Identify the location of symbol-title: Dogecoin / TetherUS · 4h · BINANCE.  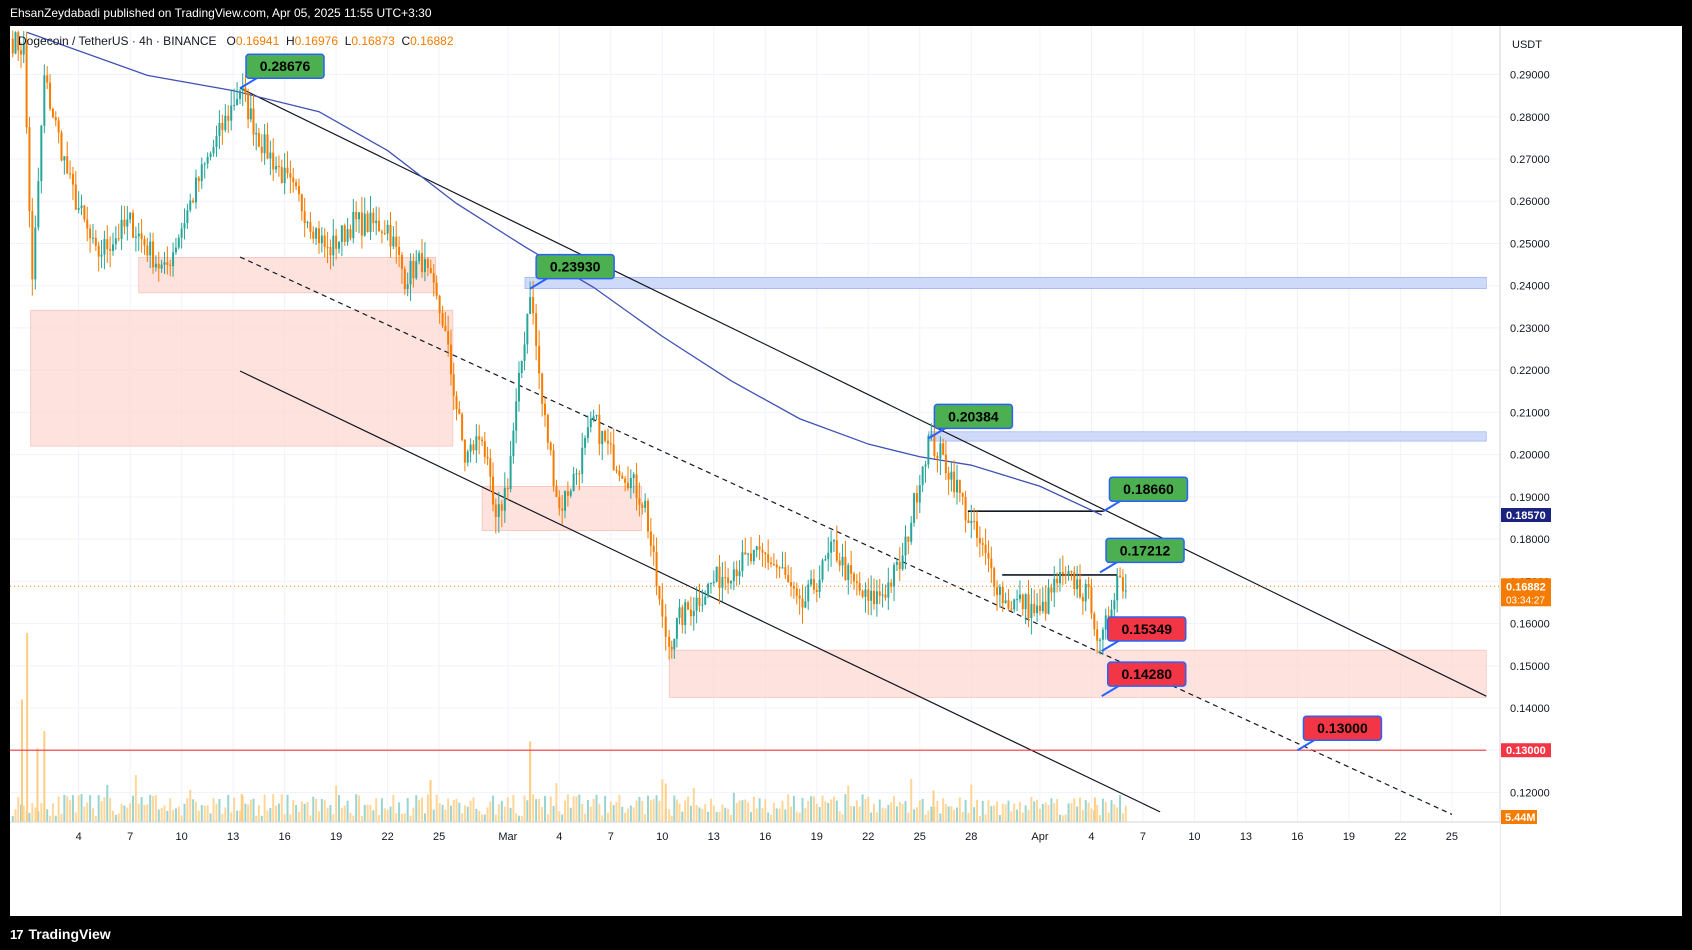
(117, 41).